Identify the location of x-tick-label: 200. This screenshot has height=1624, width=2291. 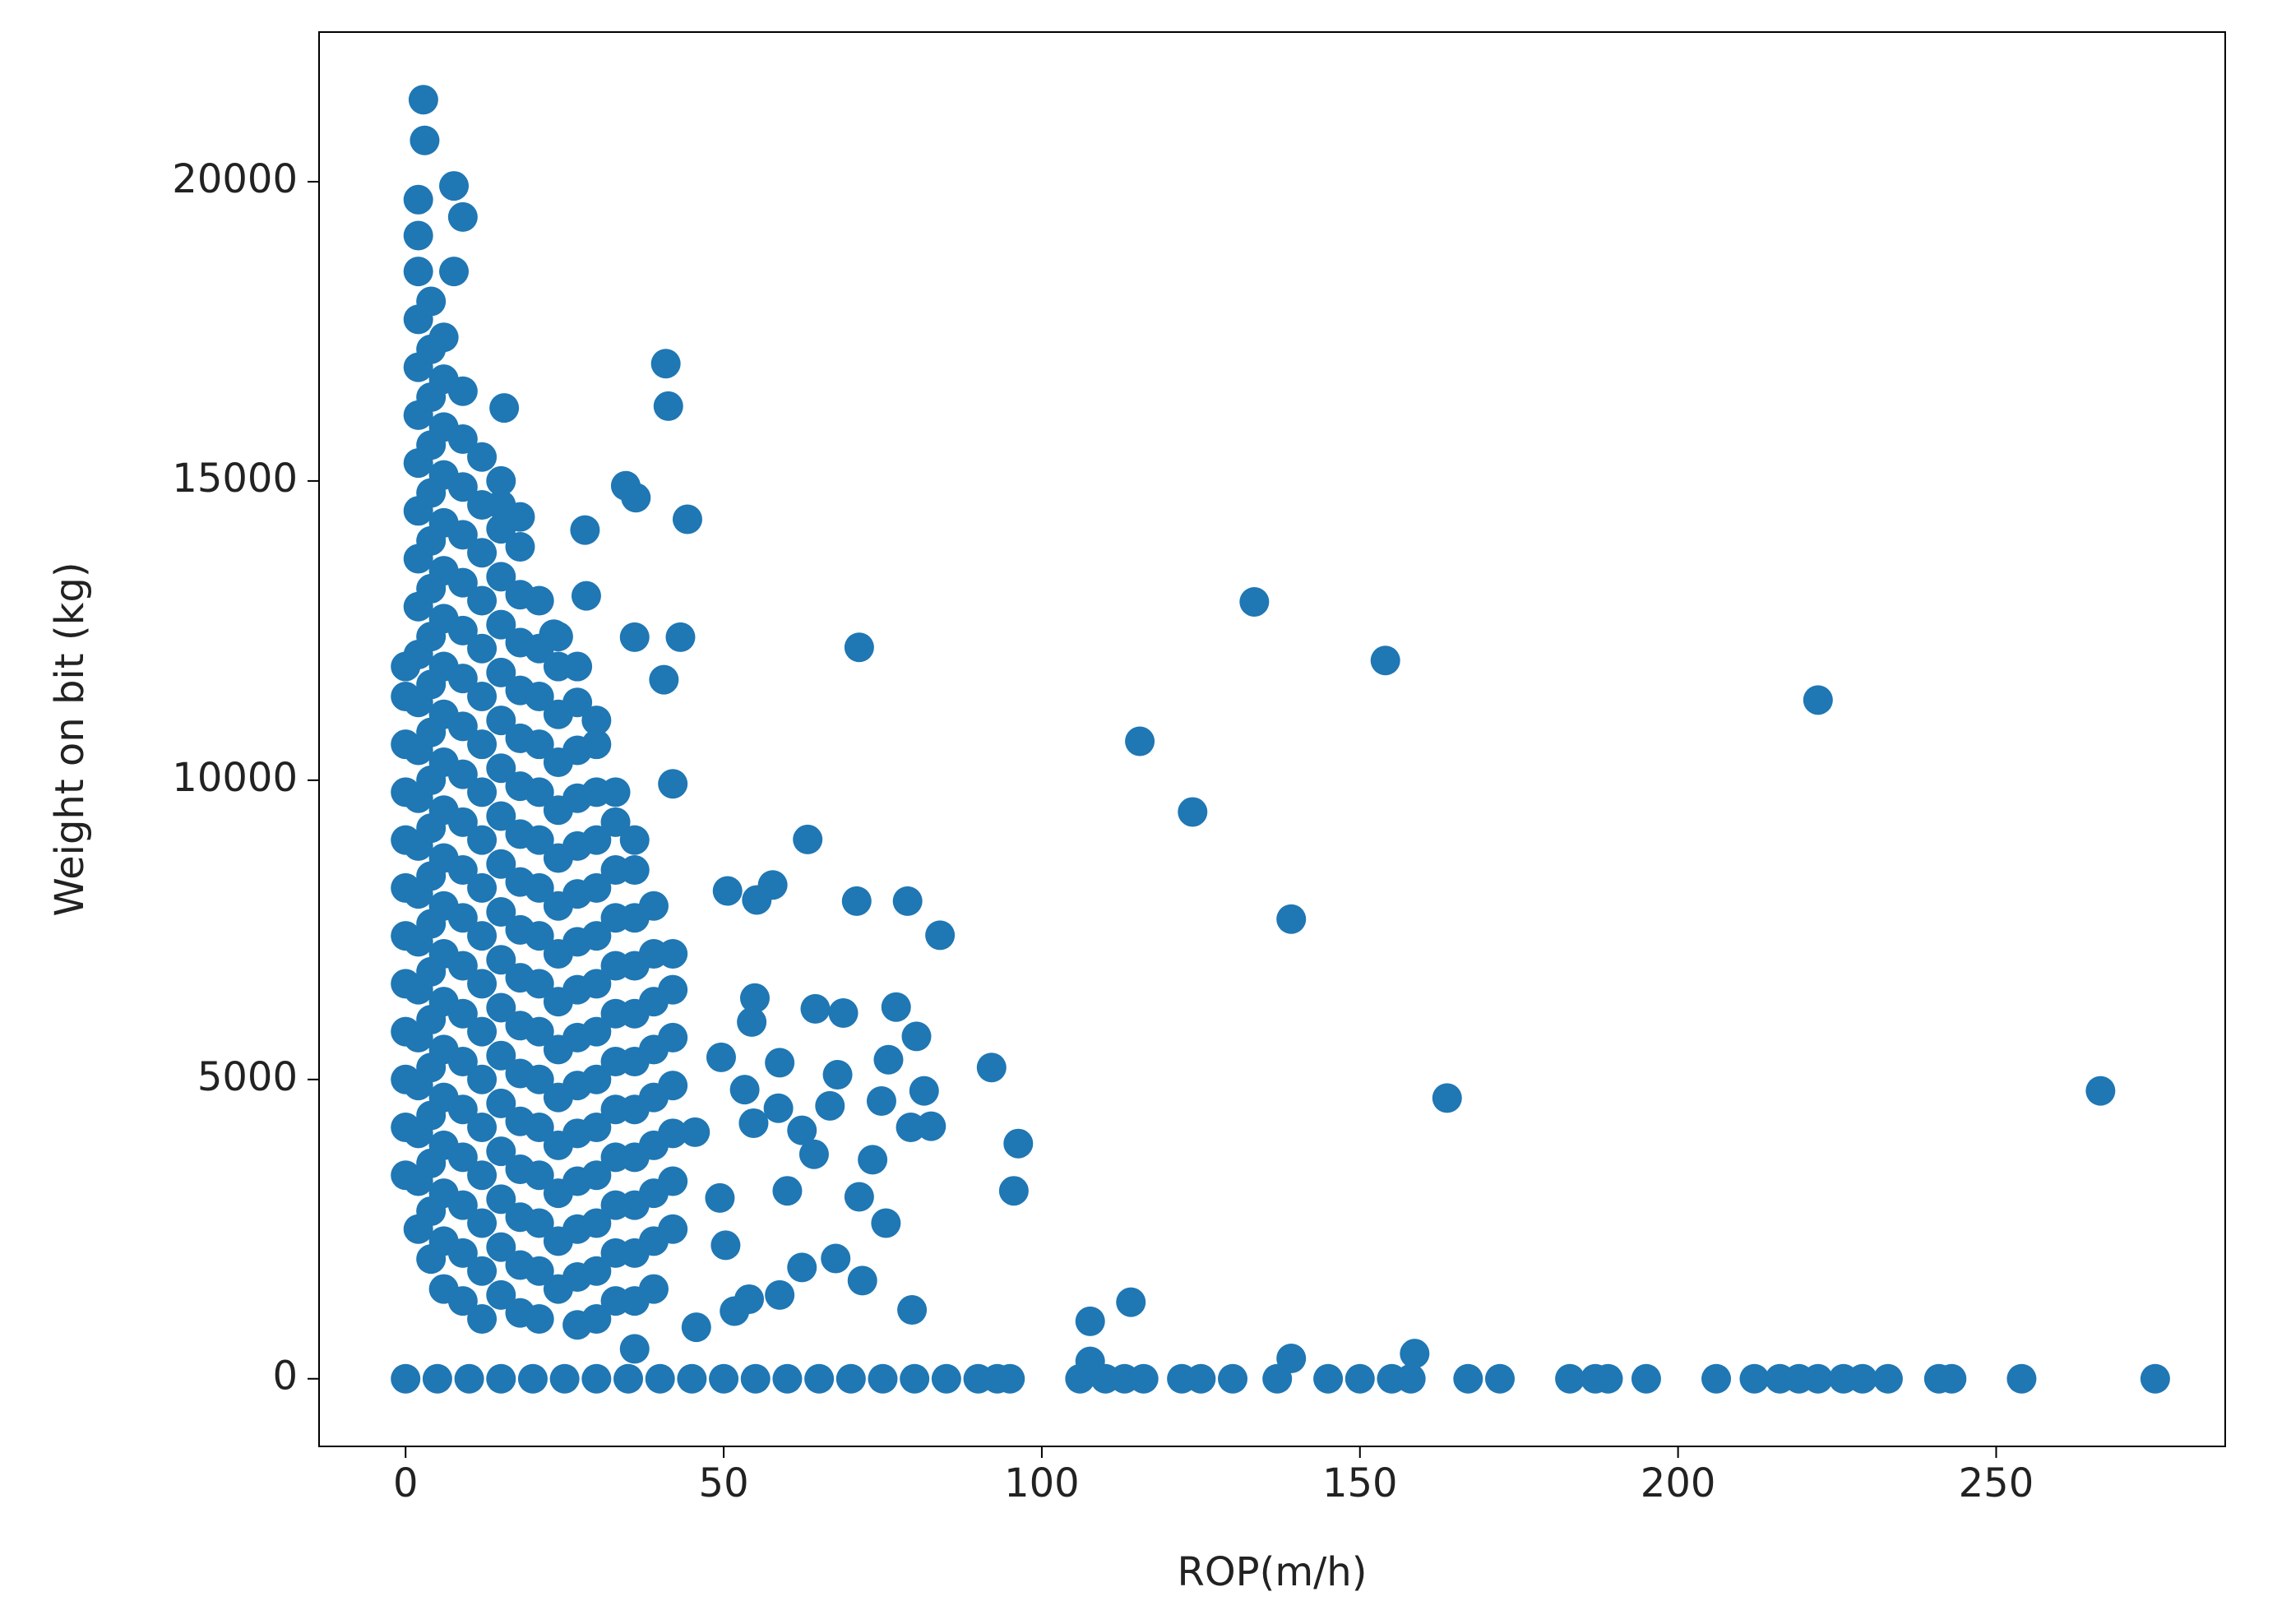
(1678, 1483).